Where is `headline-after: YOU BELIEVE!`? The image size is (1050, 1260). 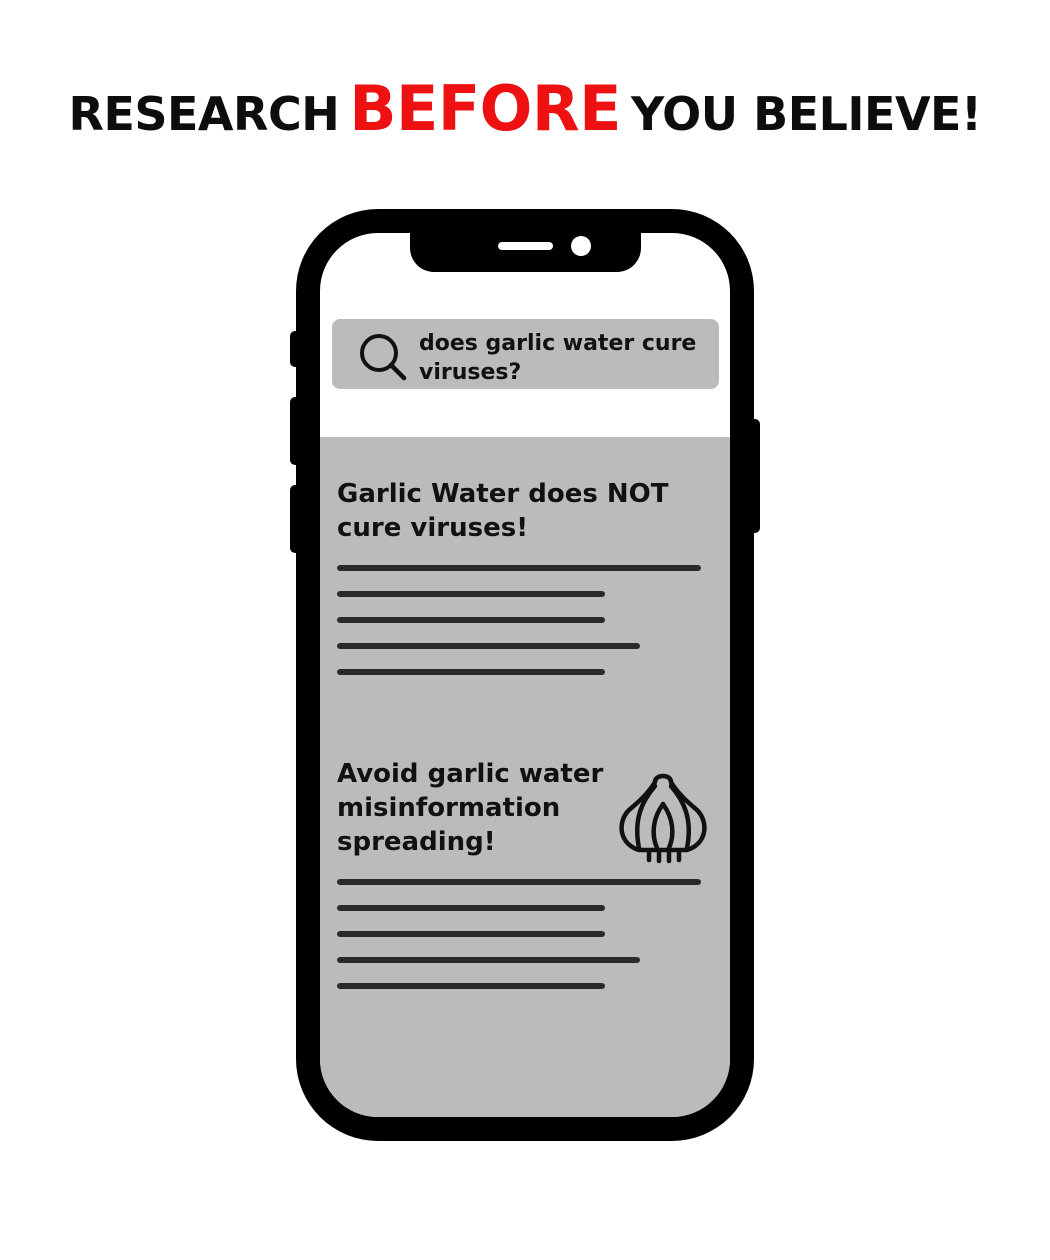 headline-after: YOU BELIEVE! is located at coordinates (806, 114).